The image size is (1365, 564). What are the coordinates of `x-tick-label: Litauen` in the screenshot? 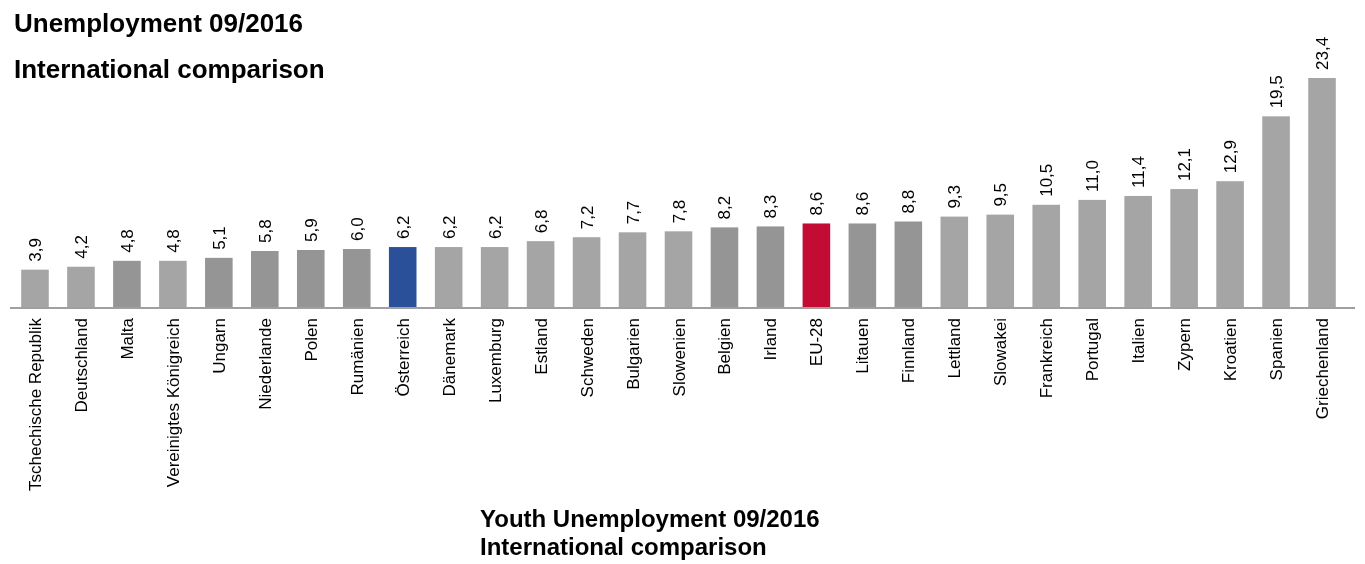 It's located at (863, 346).